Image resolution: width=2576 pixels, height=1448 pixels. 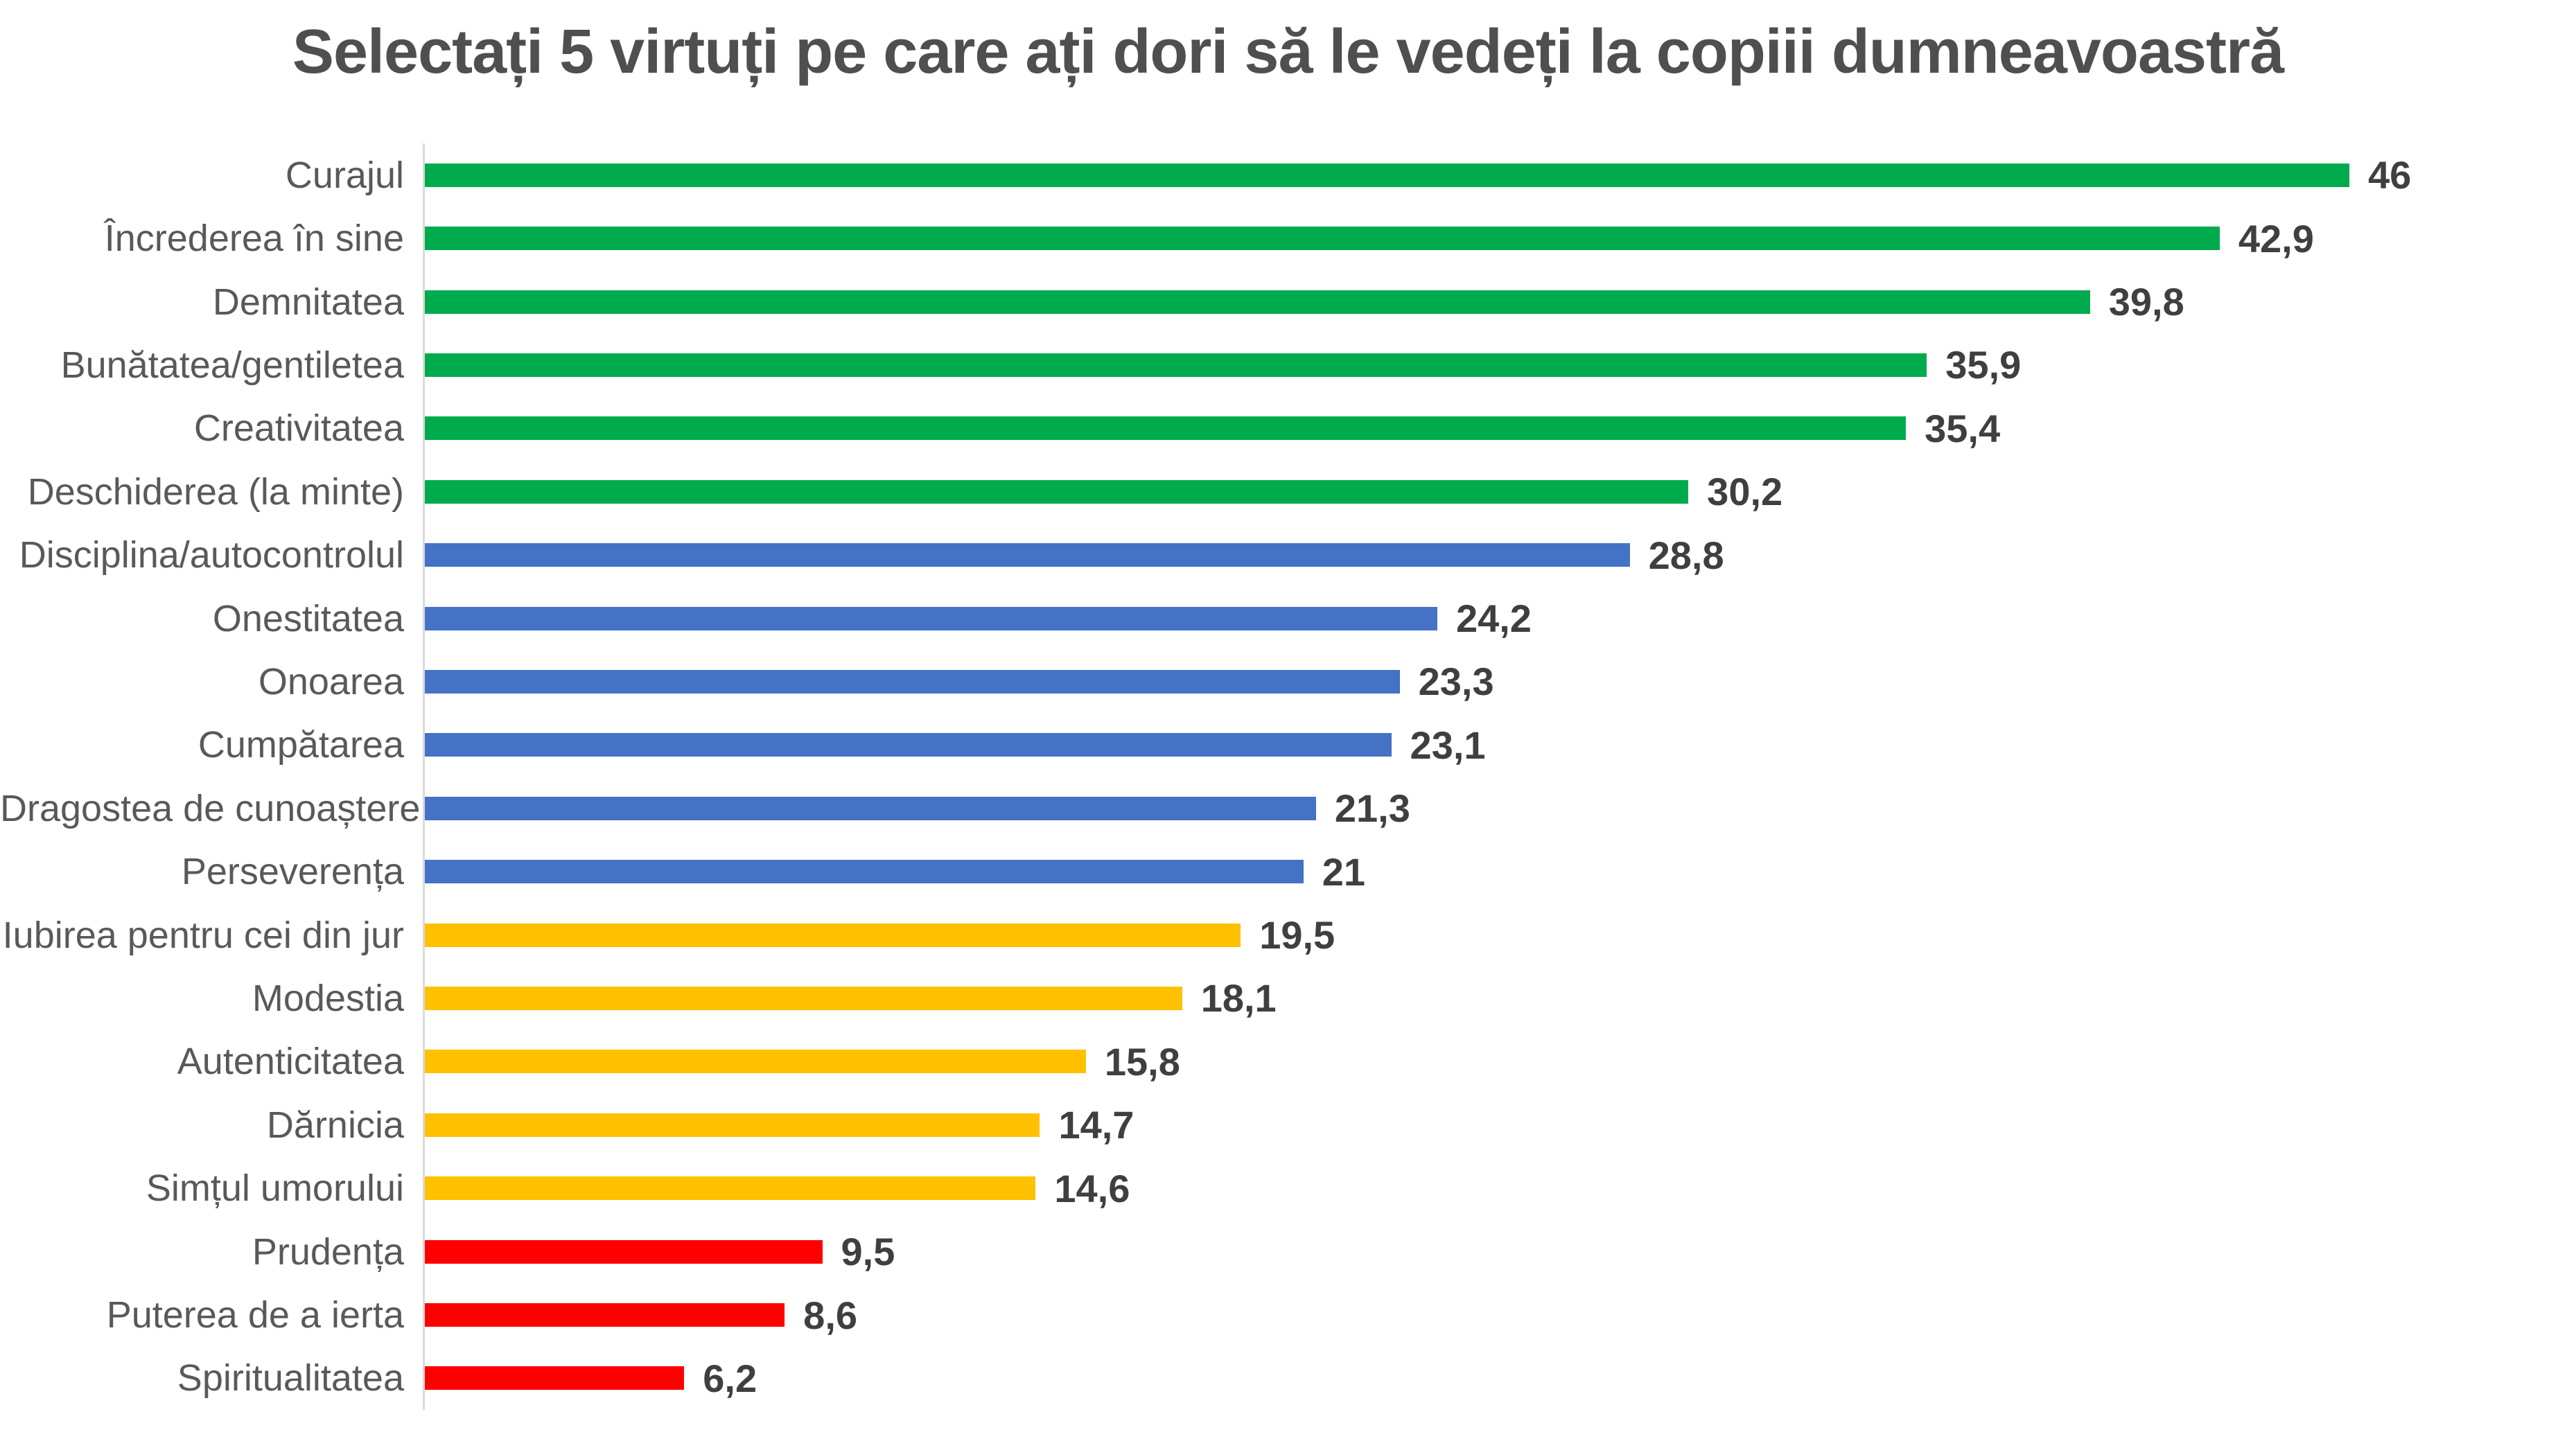 I want to click on value-label: 35,4, so click(x=1963, y=428).